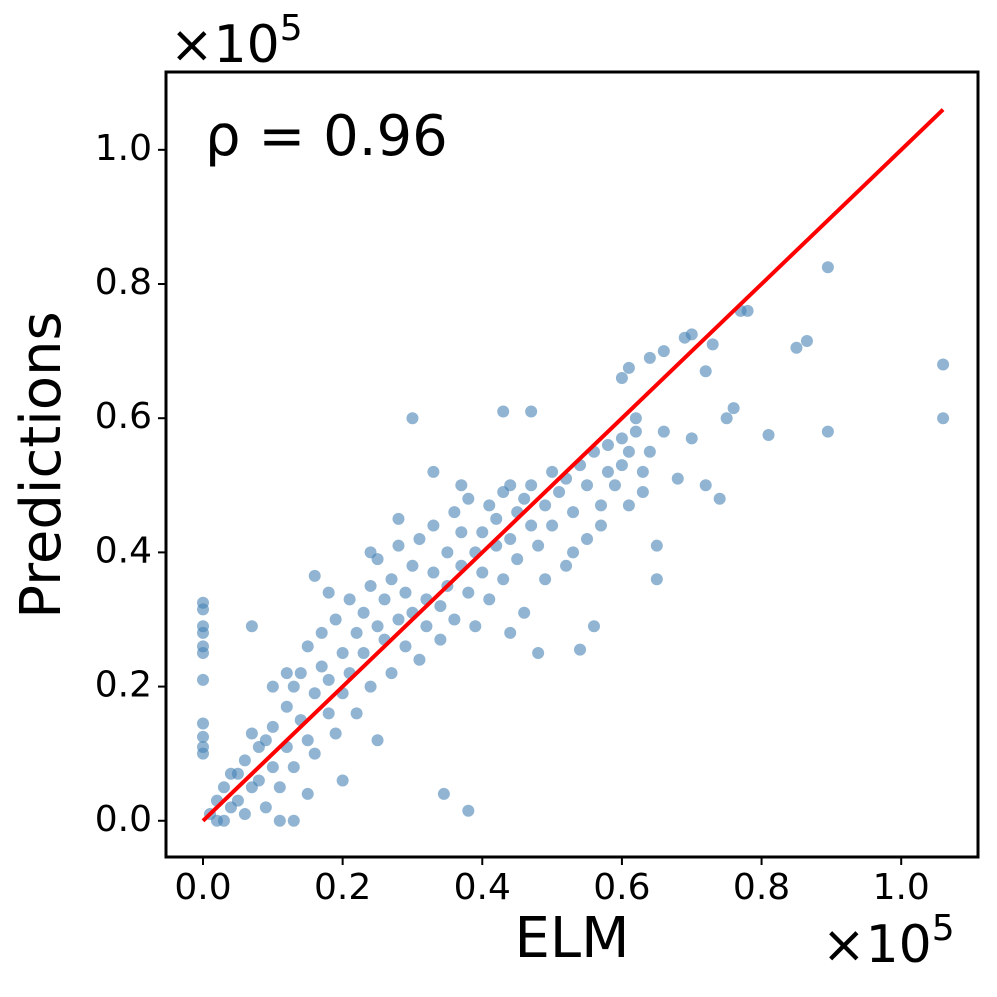 The image size is (997, 997). I want to click on y-axis-label: Predictions, so click(41, 464).